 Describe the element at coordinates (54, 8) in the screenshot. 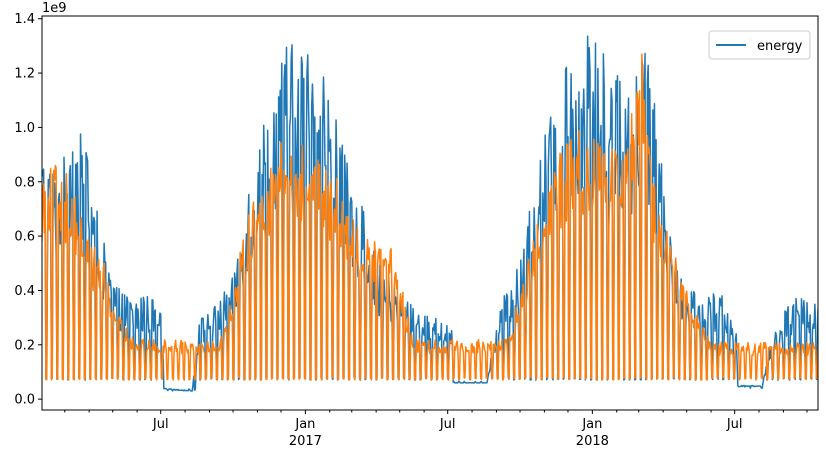

I see `y-offset-label: 1e9` at that location.